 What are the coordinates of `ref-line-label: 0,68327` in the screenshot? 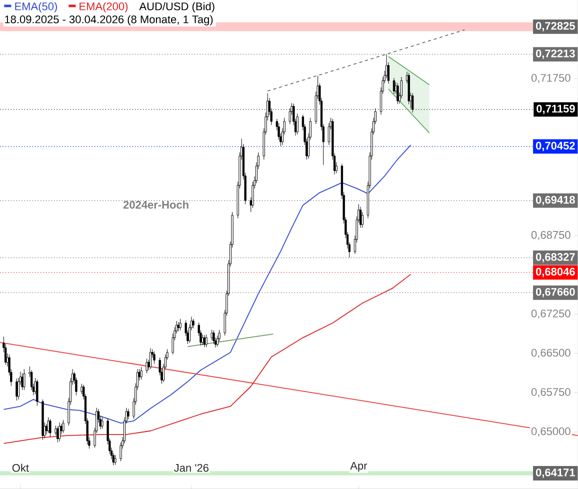 It's located at (555, 257).